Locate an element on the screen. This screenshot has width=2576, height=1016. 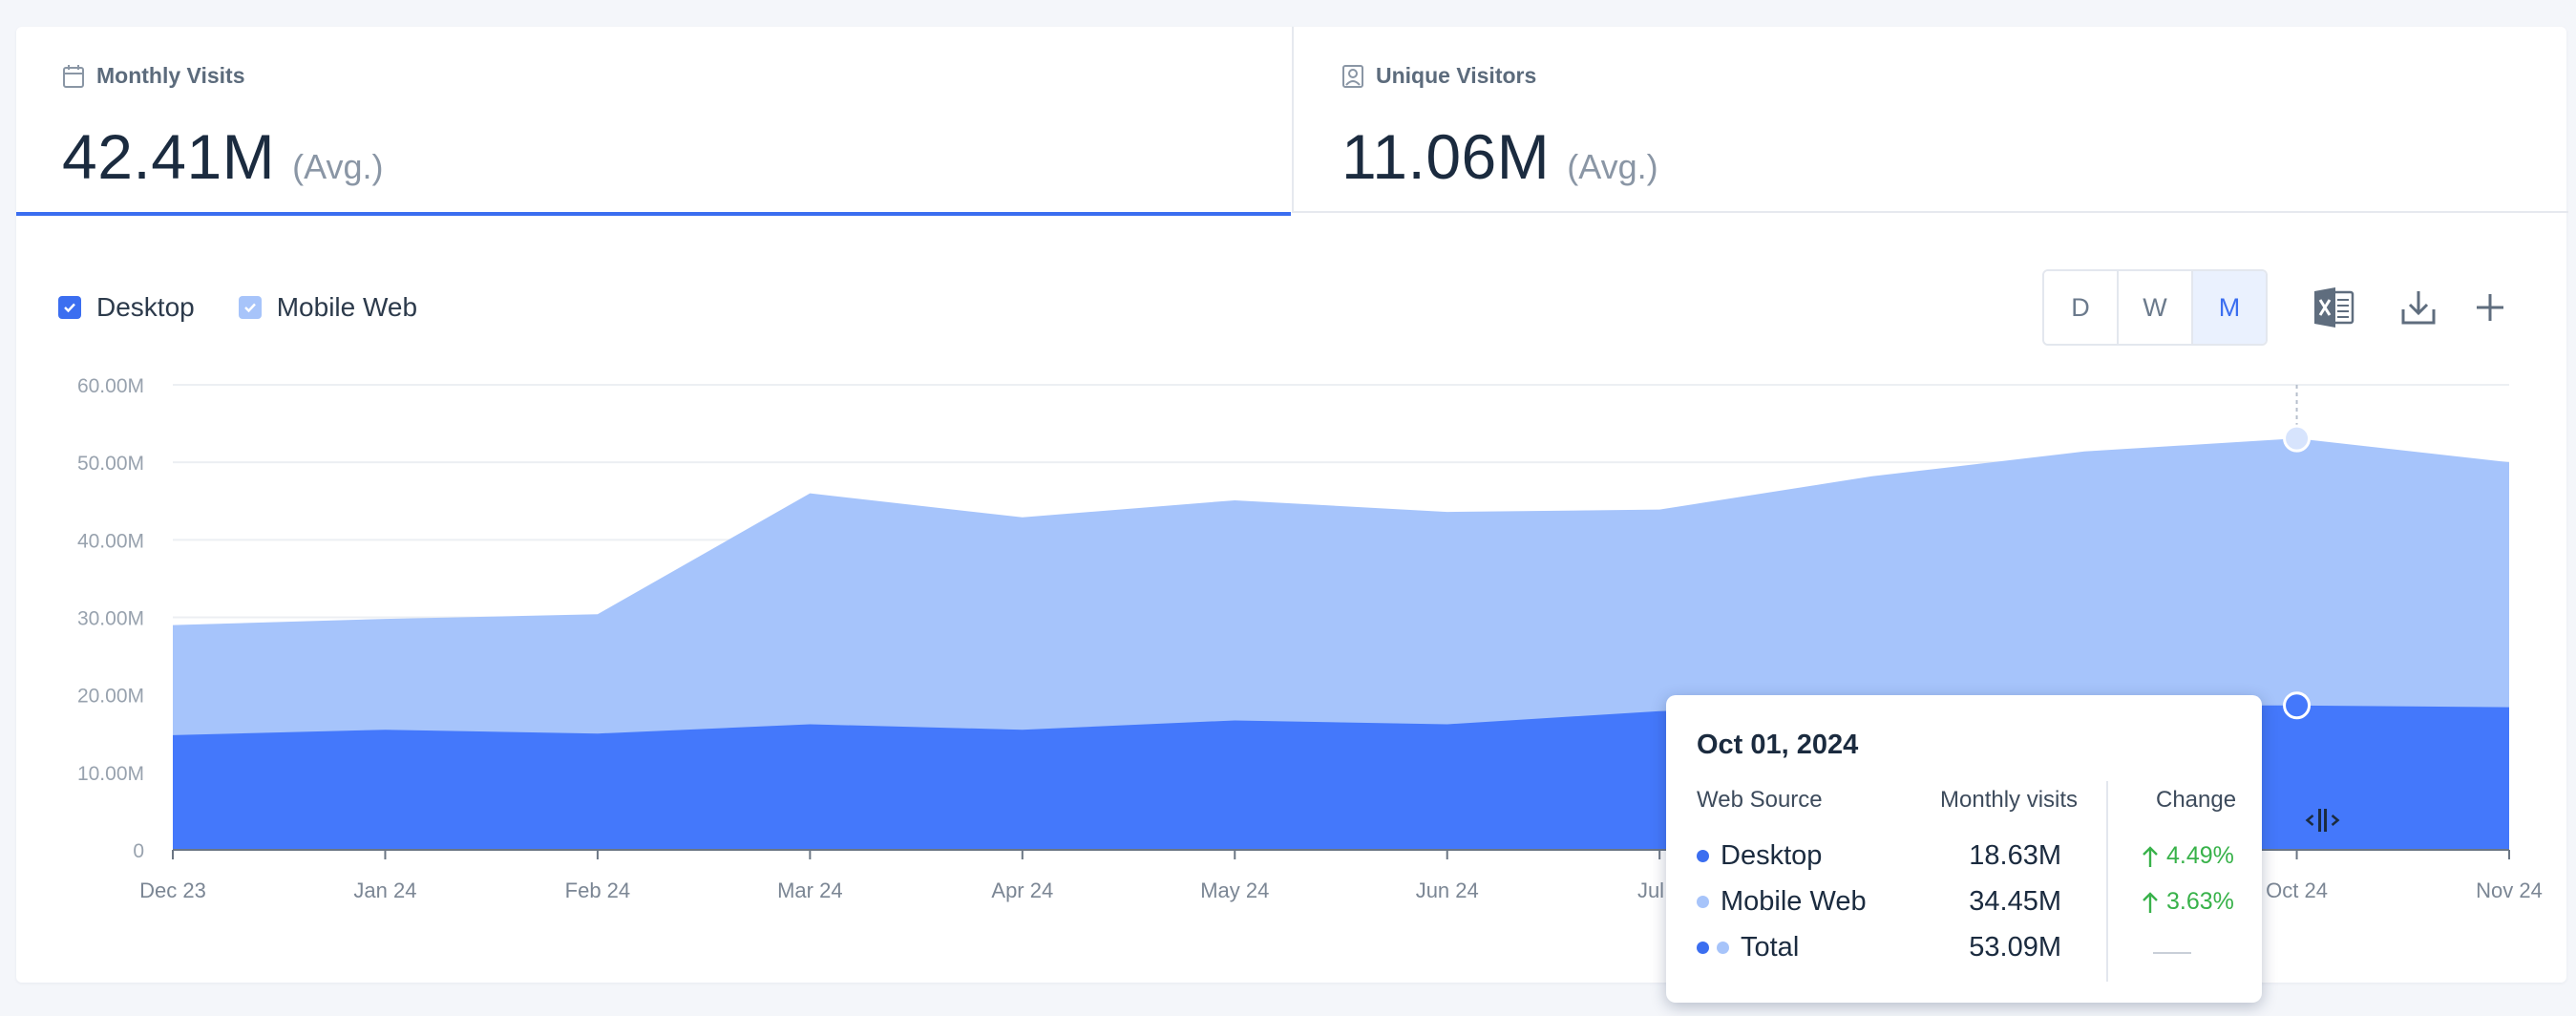
drag-handle-icon is located at coordinates (2322, 820).